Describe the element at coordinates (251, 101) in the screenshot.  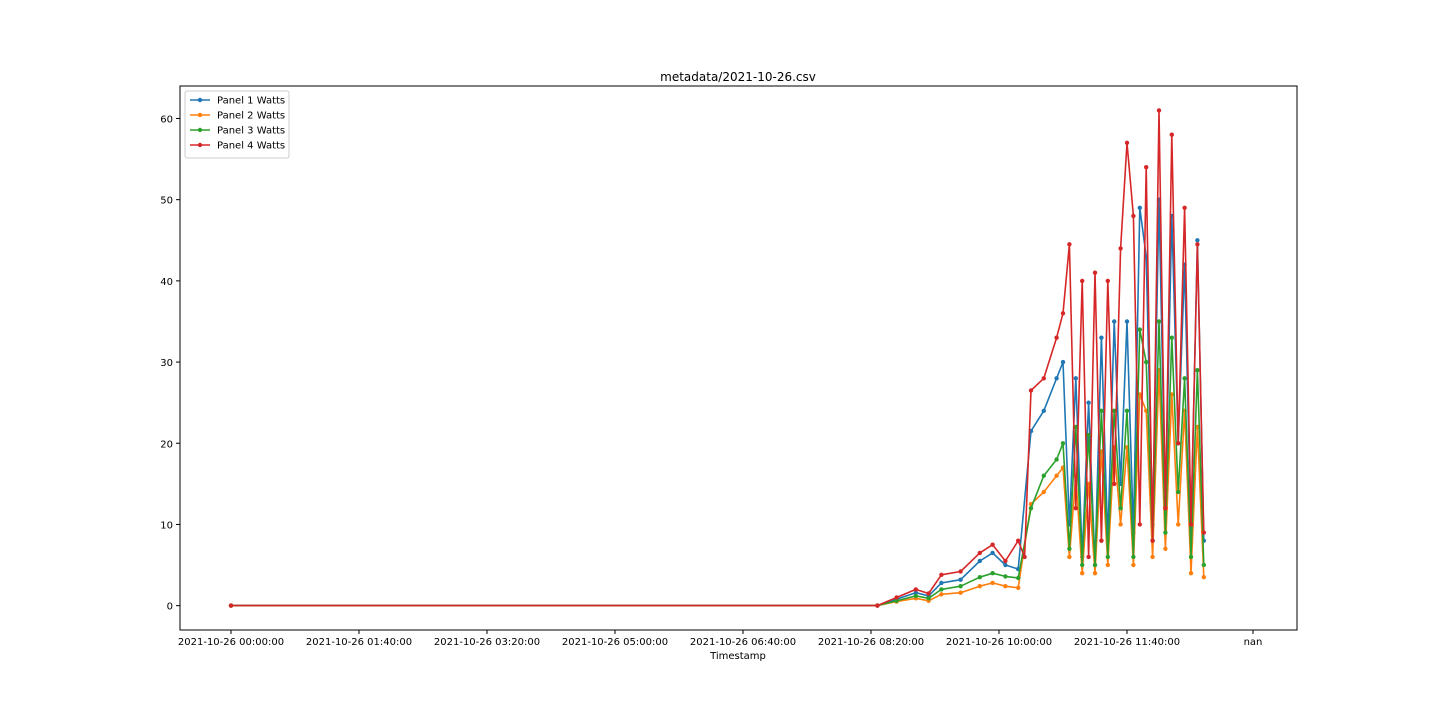
I see `legend-label: Panel 1 Watts` at that location.